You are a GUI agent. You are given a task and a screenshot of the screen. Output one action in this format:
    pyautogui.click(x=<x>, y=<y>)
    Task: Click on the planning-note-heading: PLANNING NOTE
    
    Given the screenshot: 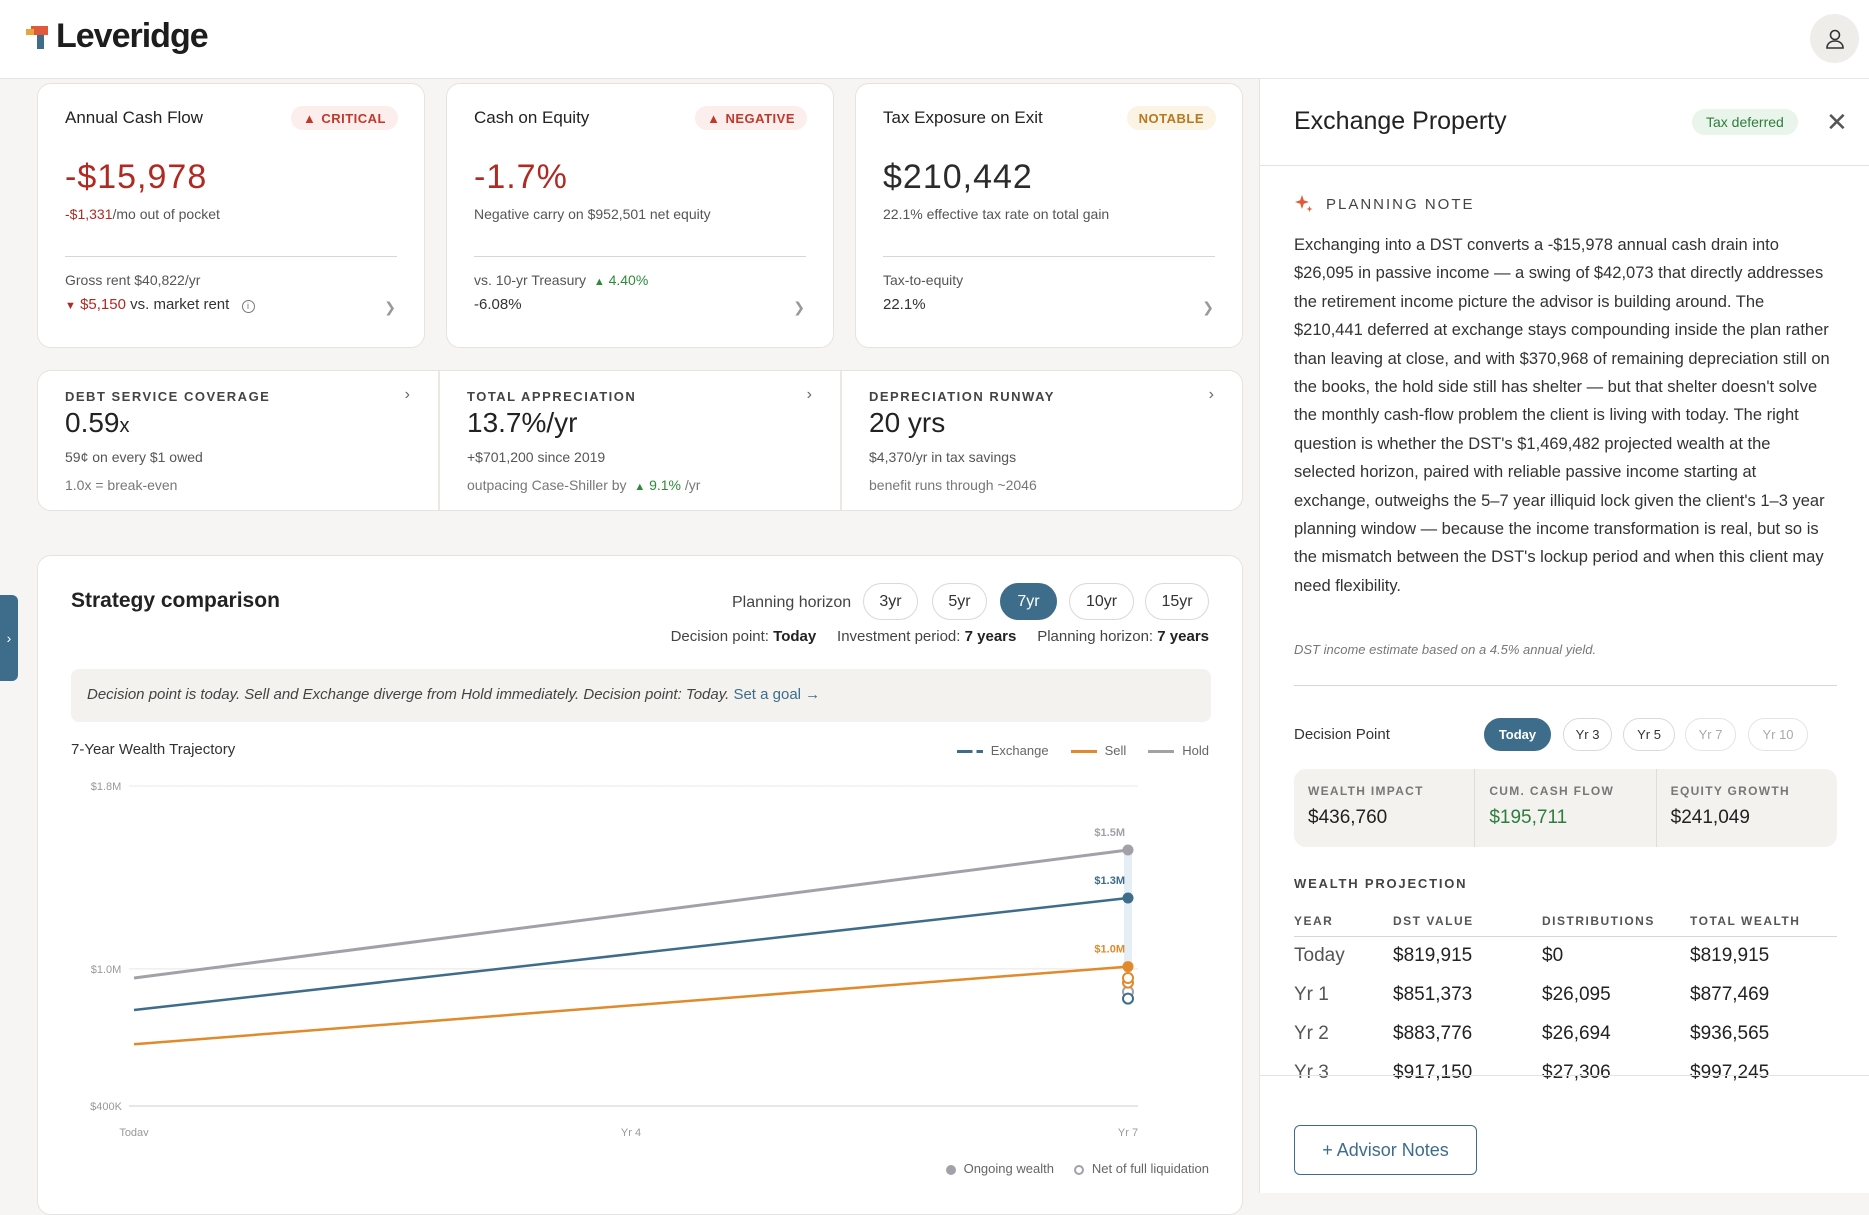 What is the action you would take?
    pyautogui.click(x=1384, y=204)
    